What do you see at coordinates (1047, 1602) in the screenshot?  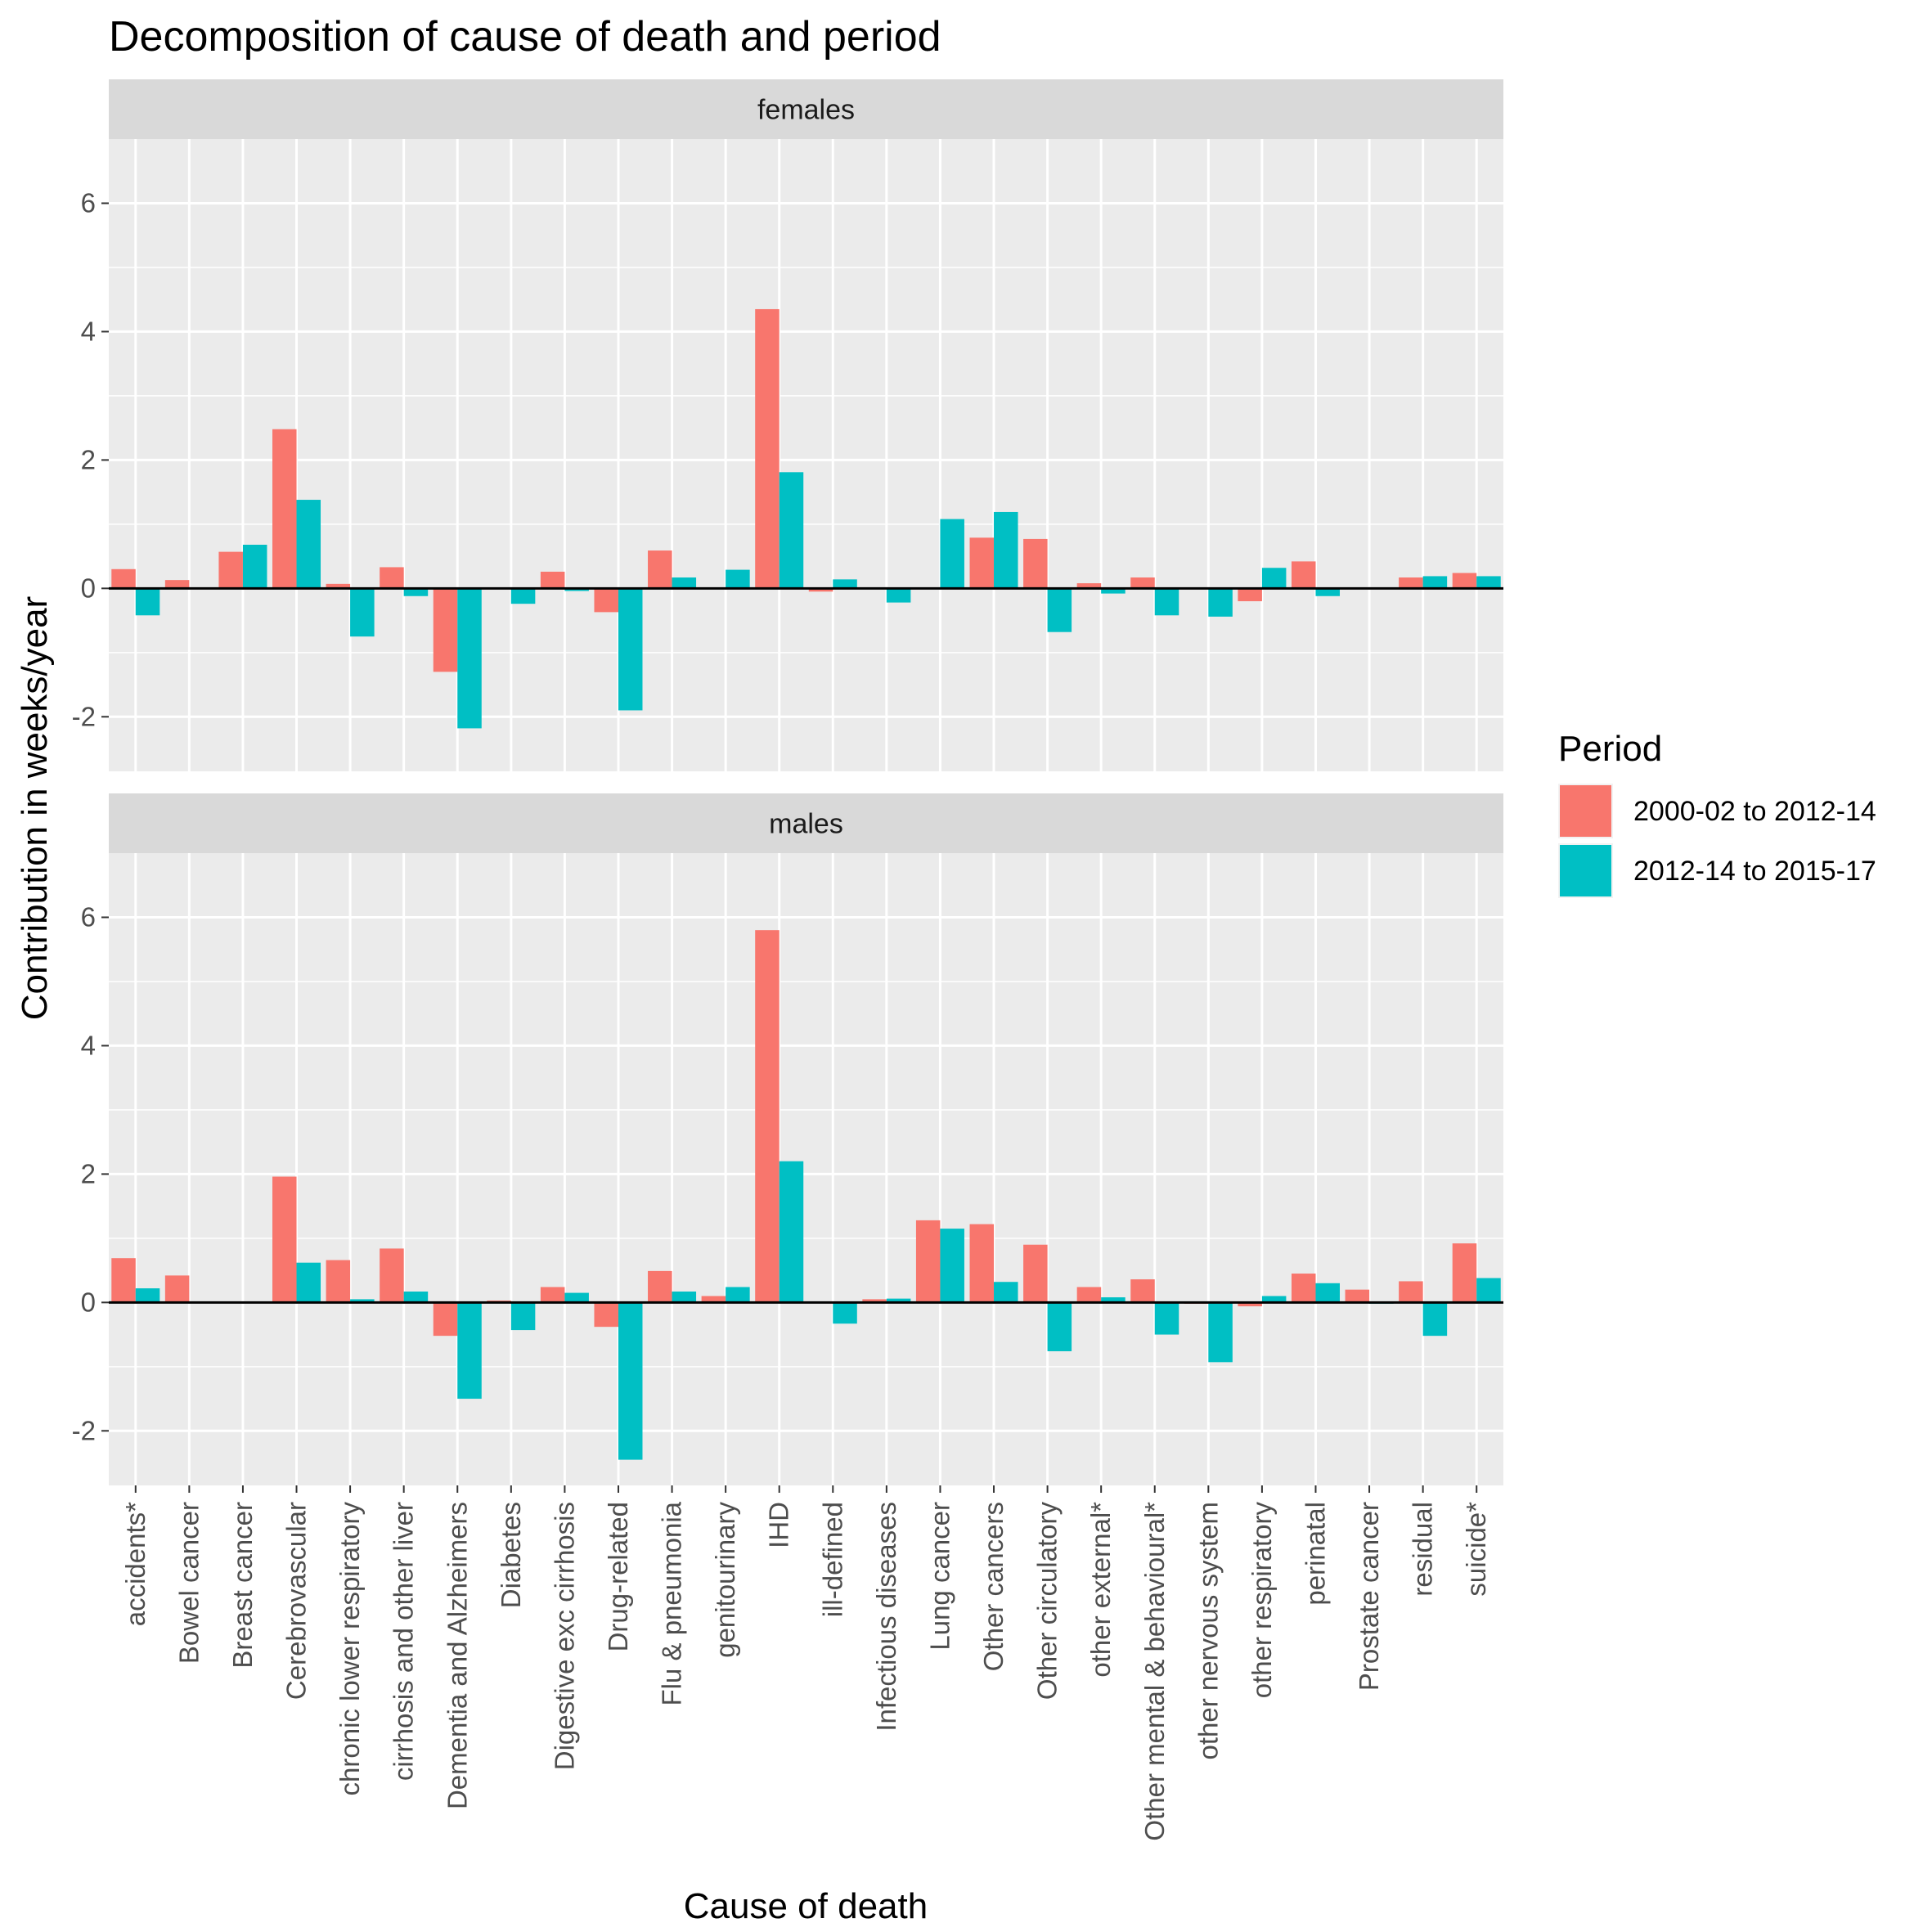 I see `x-tick-label: Other circulatory` at bounding box center [1047, 1602].